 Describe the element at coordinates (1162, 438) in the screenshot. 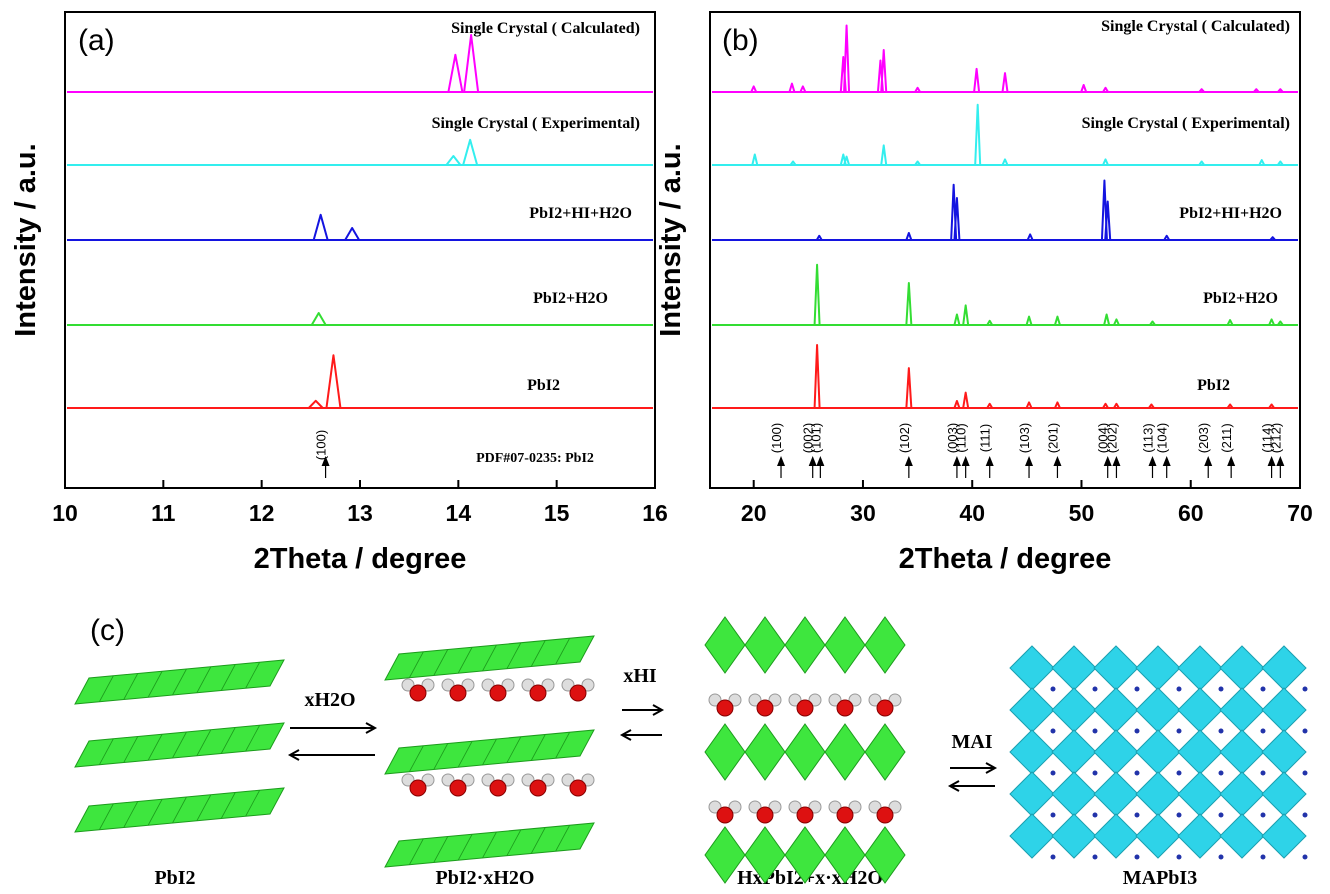

I see `reference-label: (104)` at that location.